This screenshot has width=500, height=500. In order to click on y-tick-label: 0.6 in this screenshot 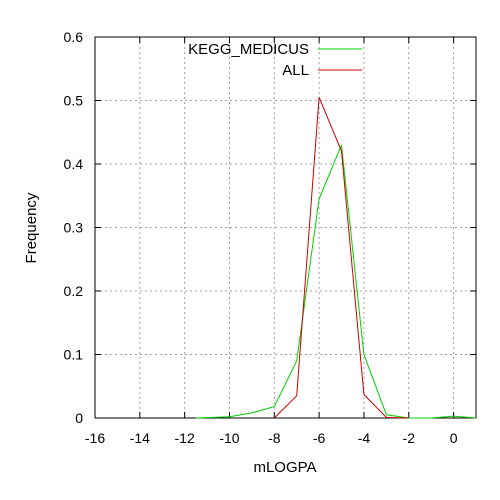, I will do `click(74, 37)`.